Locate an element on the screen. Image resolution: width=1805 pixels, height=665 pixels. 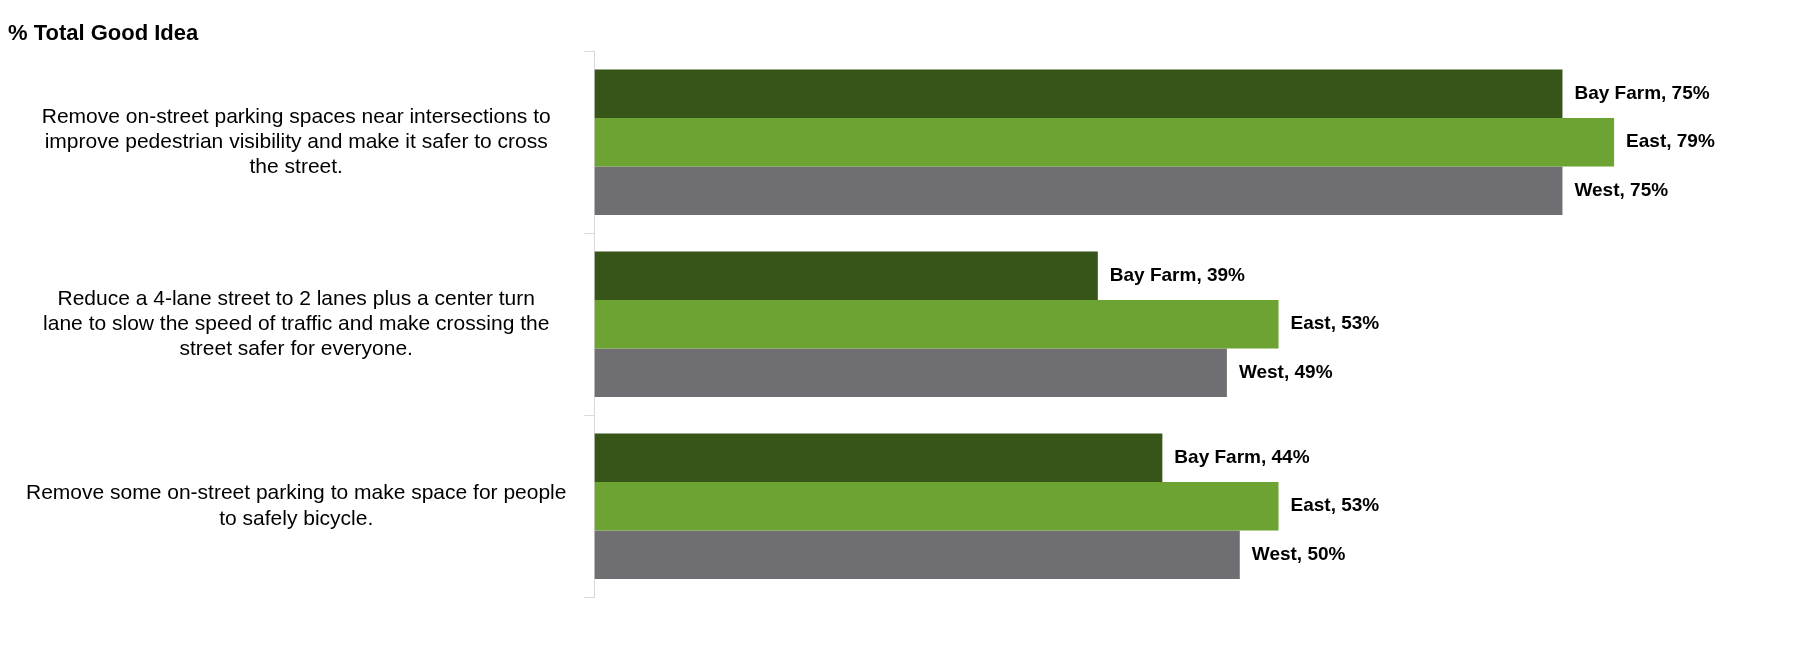
data-label: West, 49% is located at coordinates (1285, 371).